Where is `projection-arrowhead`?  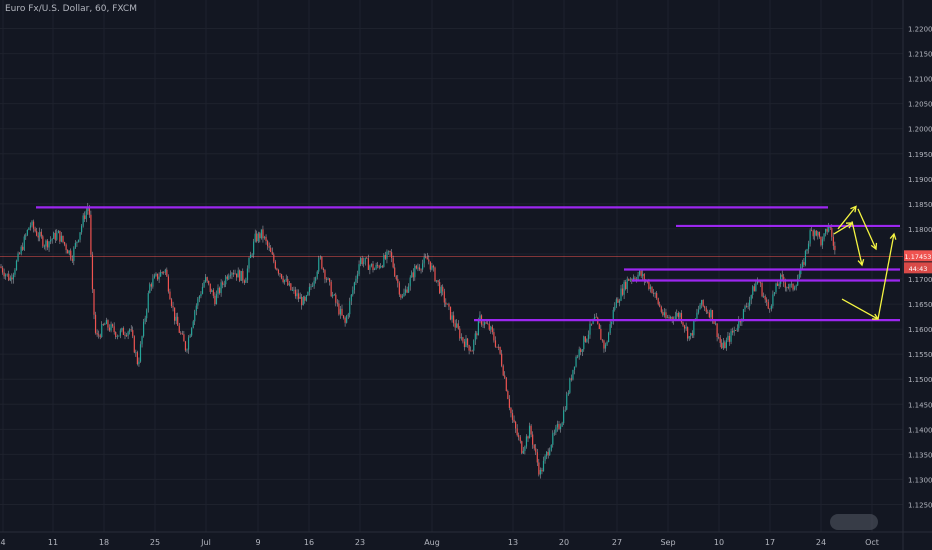
projection-arrowhead is located at coordinates (861, 263).